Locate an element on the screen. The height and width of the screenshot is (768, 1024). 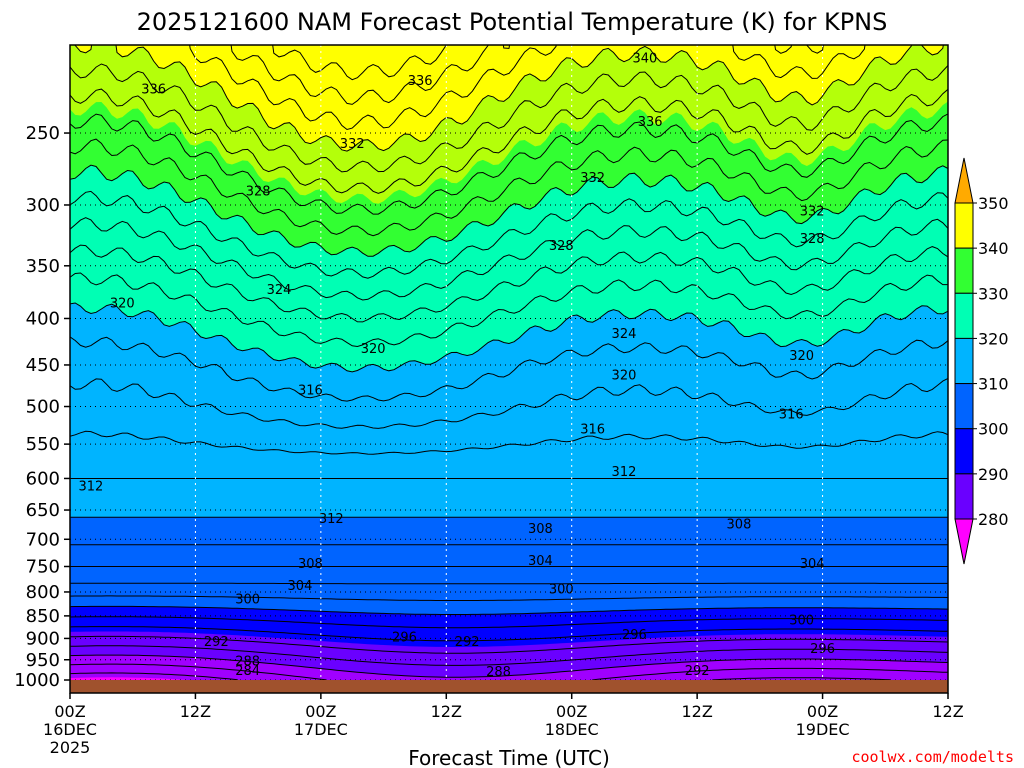
x-tick-label-48-0: 00Z is located at coordinates (571, 711).